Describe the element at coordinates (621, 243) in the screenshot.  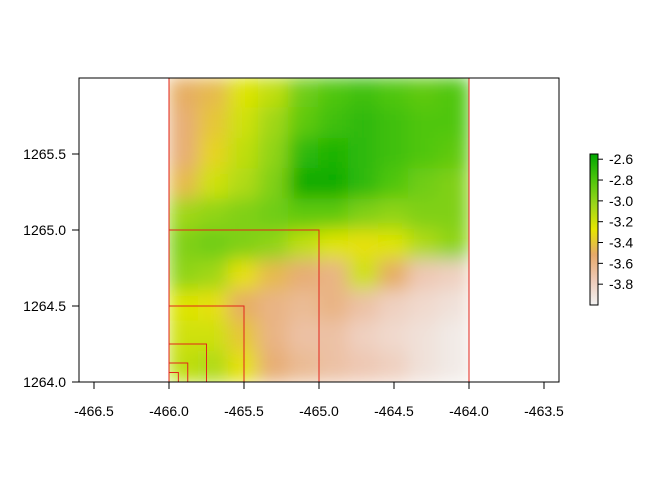
I see `legend-tick-label: -3.4` at that location.